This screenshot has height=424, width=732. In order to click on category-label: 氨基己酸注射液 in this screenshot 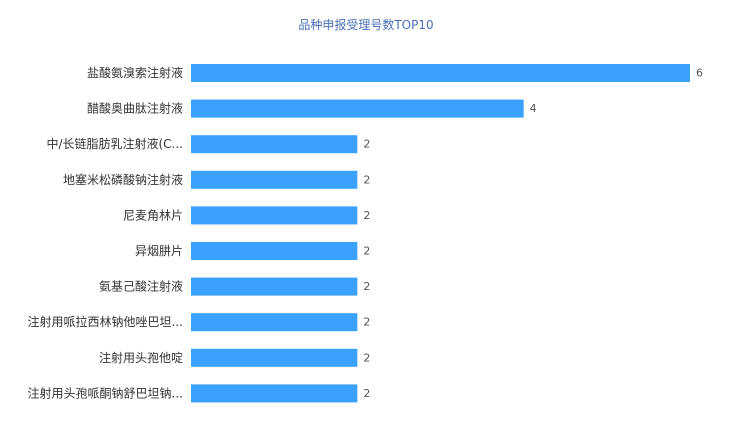, I will do `click(141, 286)`.